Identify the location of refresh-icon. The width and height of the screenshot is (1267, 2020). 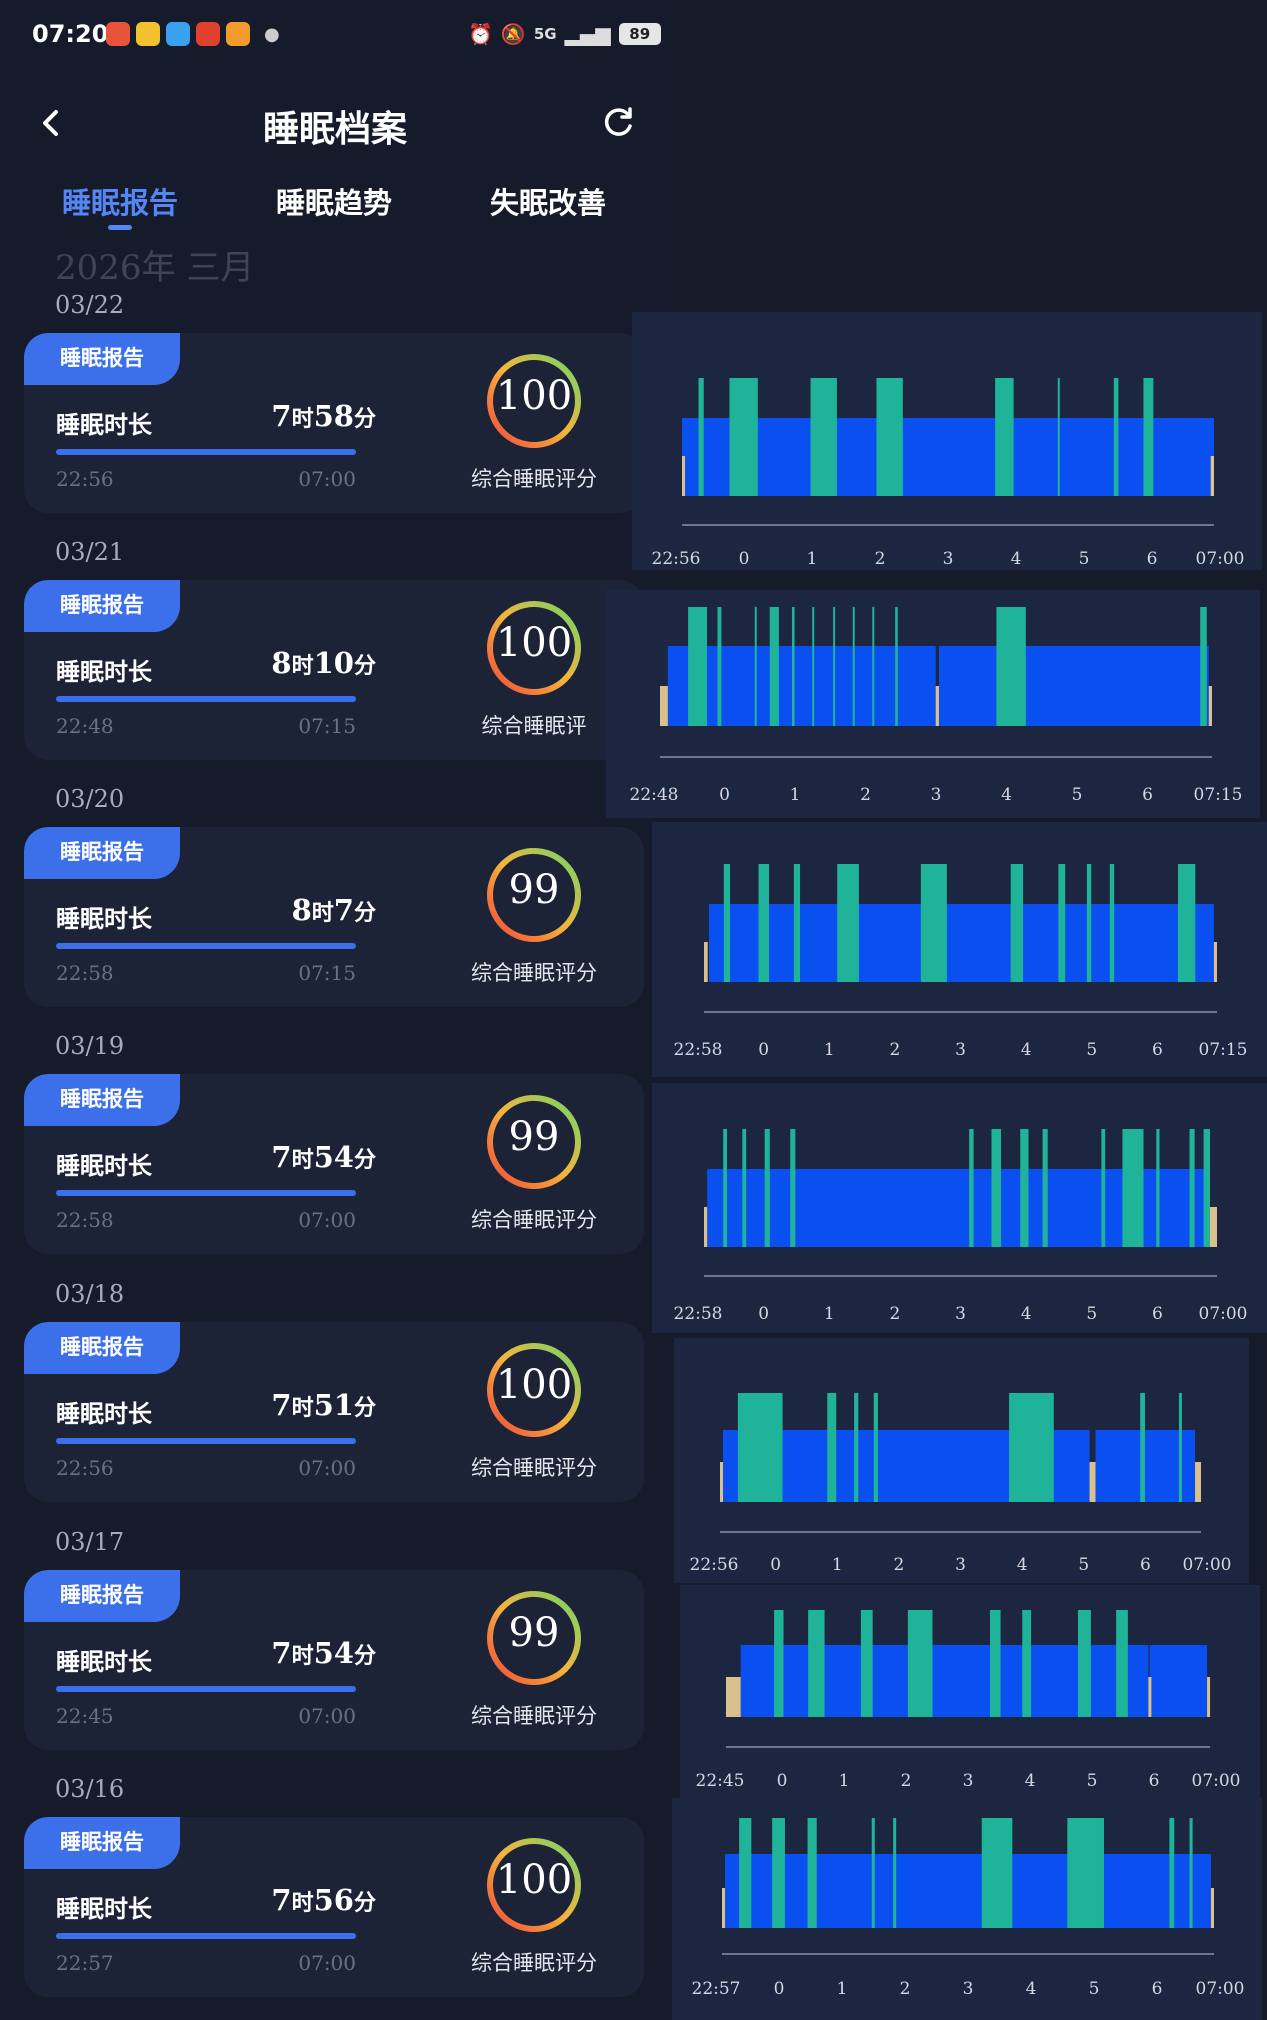
(618, 122).